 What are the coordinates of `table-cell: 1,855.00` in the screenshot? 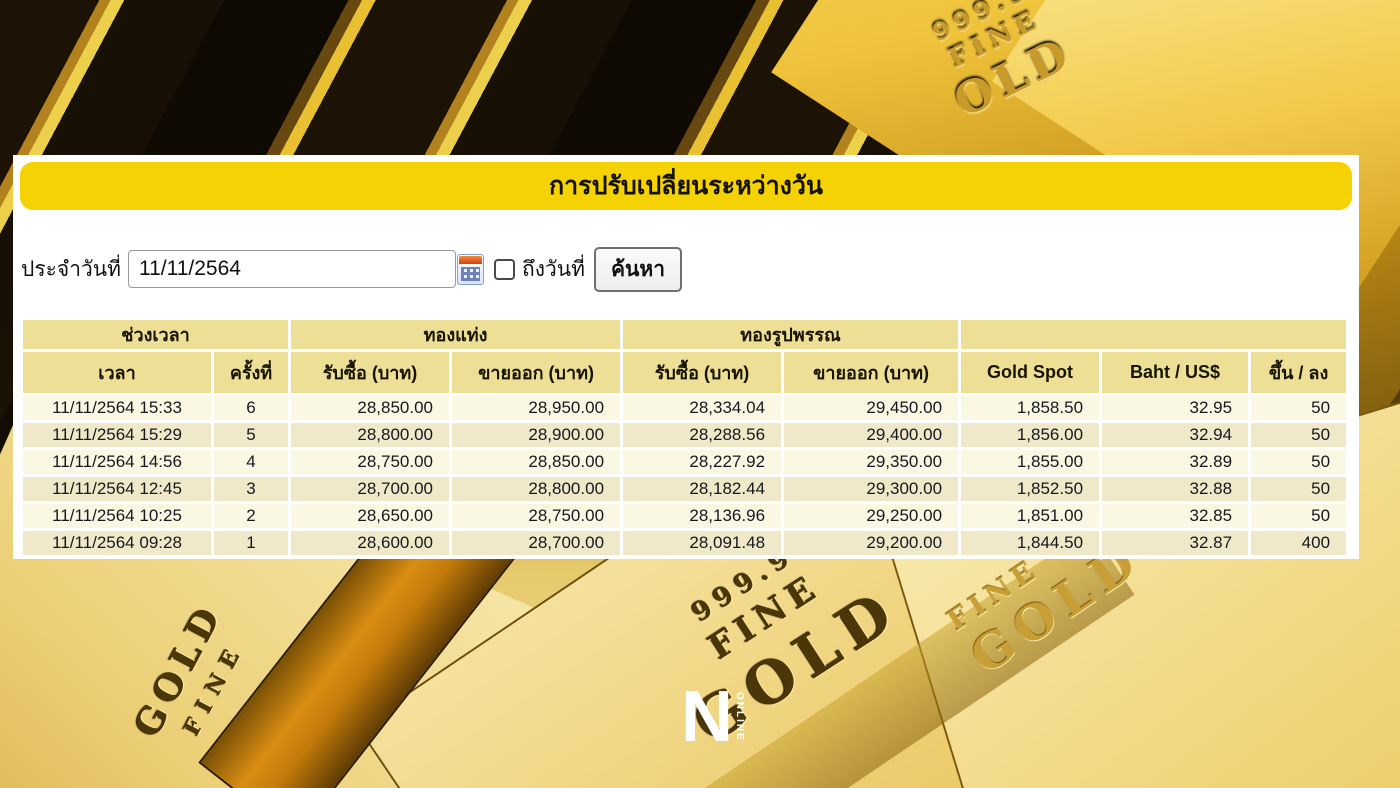 It's located at (1030, 462).